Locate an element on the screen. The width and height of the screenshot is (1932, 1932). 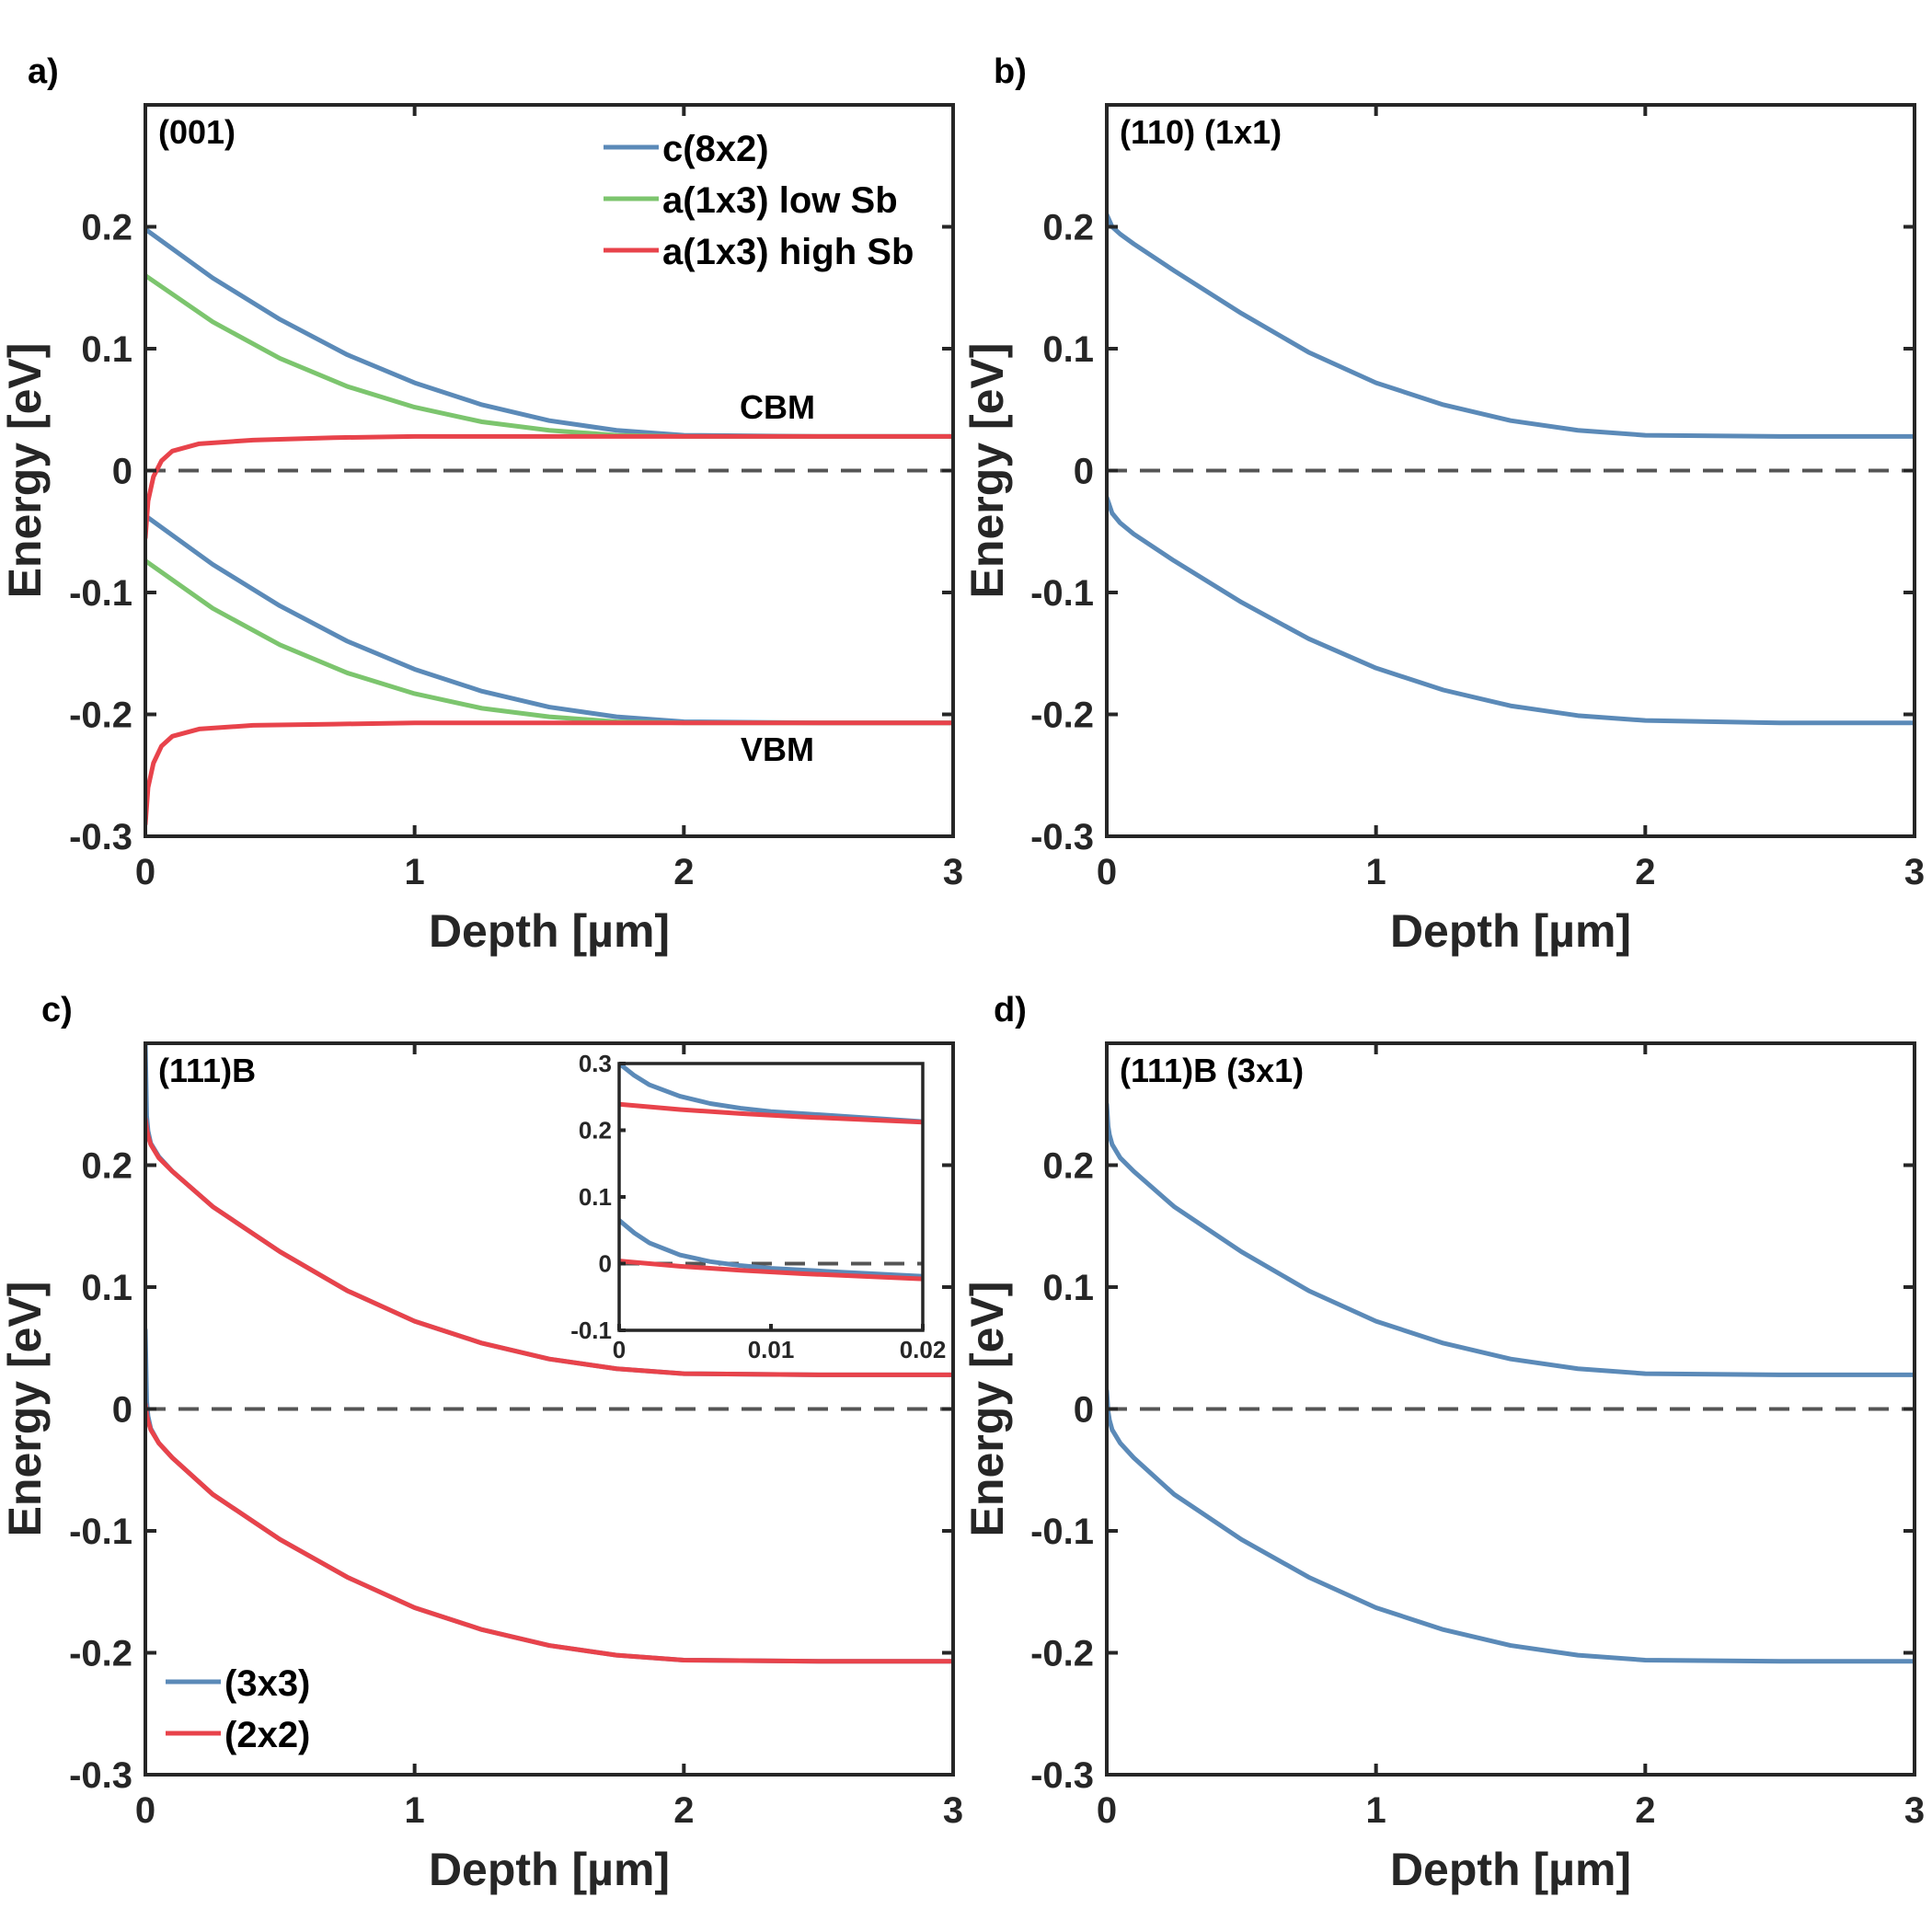
legend: c(8x2) a(1x3) low Sb a(1x3) high Sb is located at coordinates (759, 200).